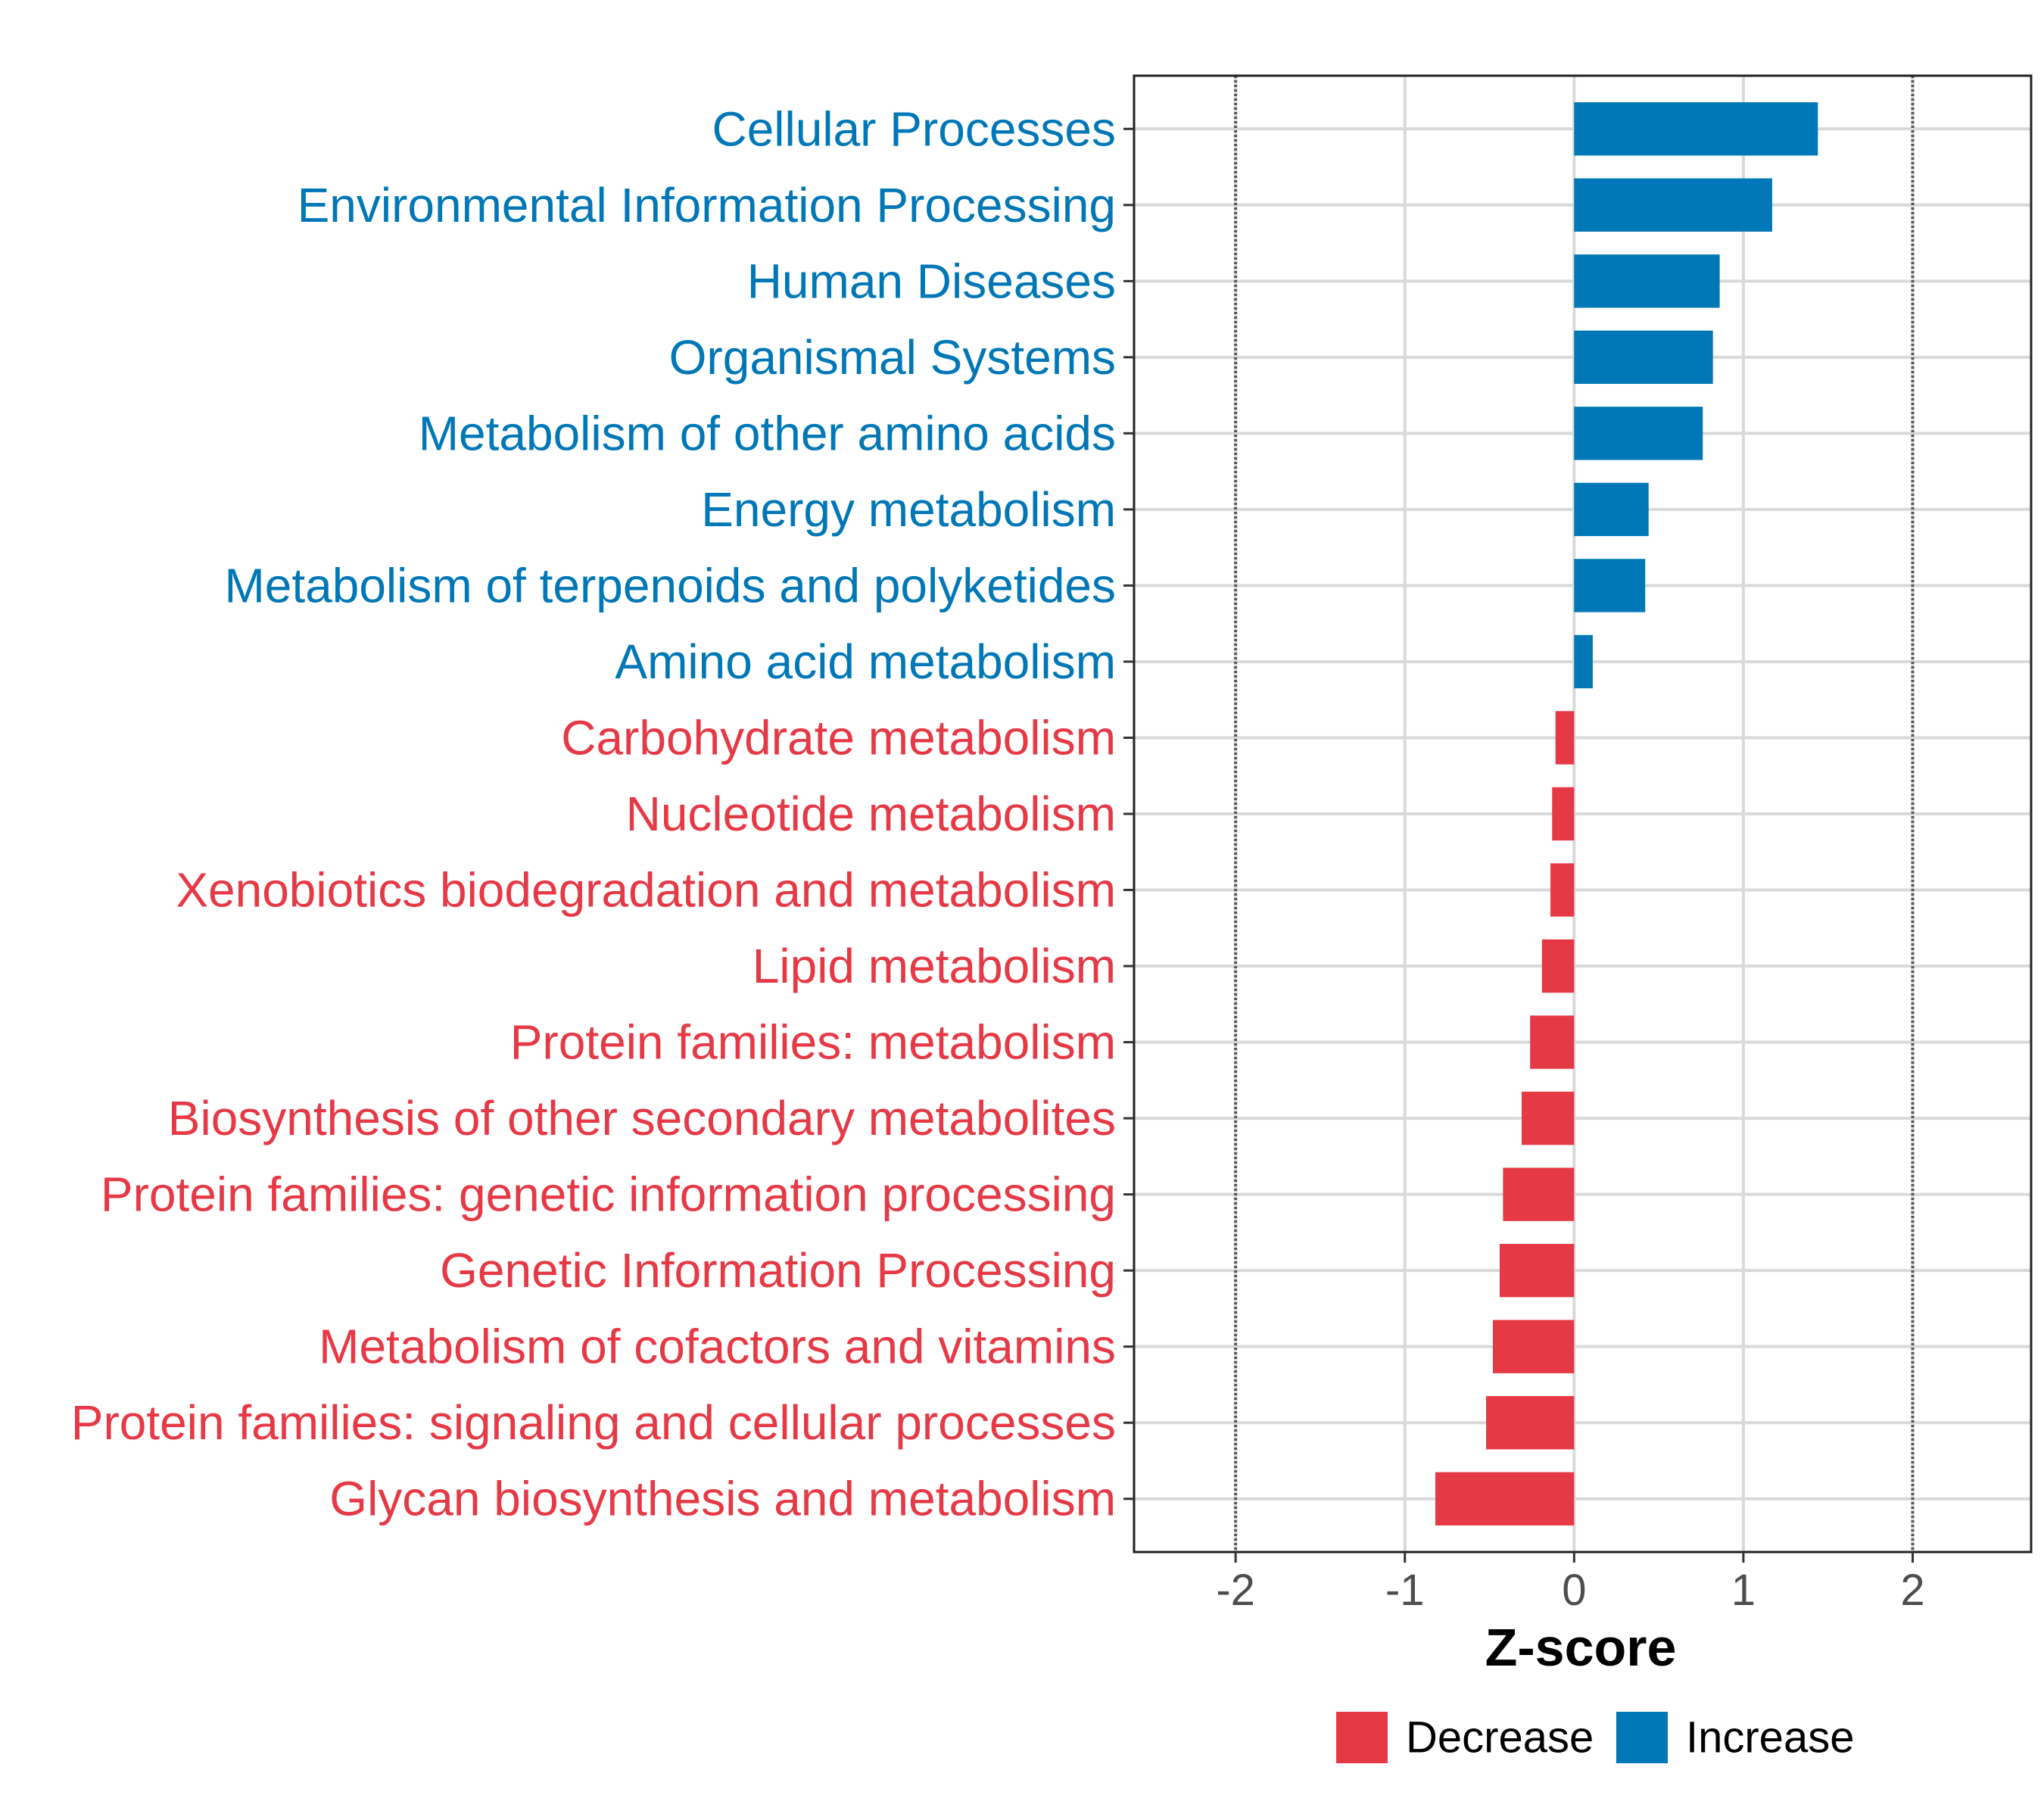  What do you see at coordinates (934, 966) in the screenshot?
I see `category-label: Lipid metabolism` at bounding box center [934, 966].